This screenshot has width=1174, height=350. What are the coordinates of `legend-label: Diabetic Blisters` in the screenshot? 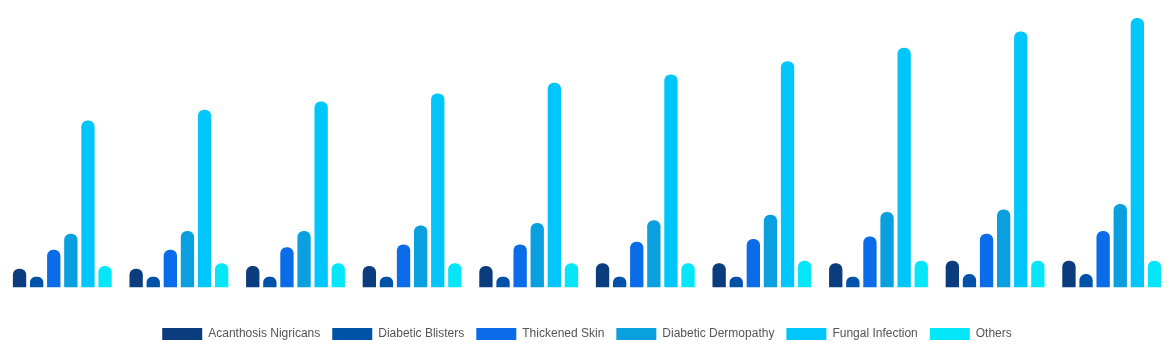 It's located at (421, 333).